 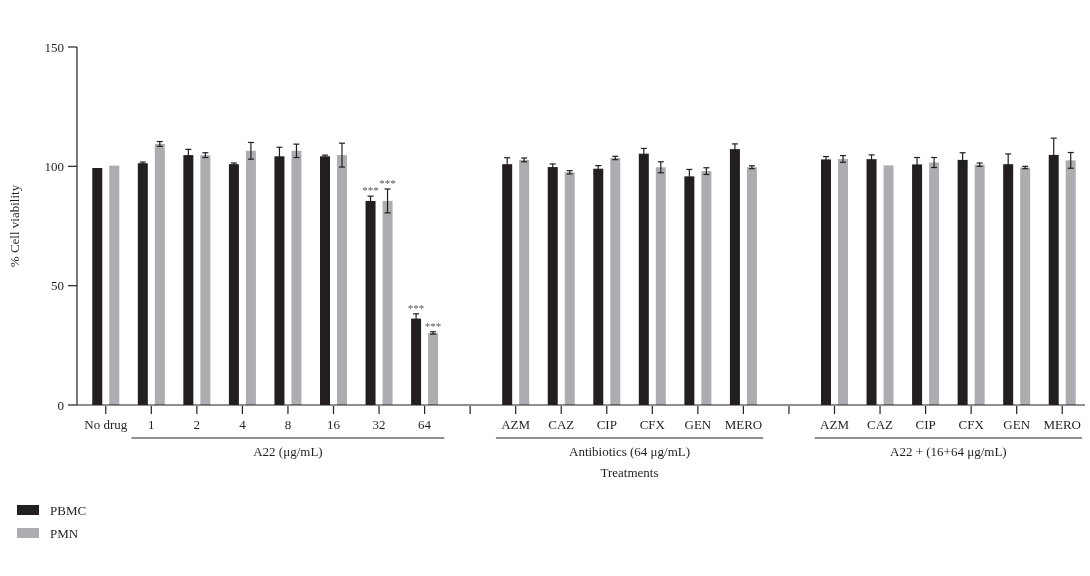 What do you see at coordinates (64, 533) in the screenshot?
I see `legend-label: PMN` at bounding box center [64, 533].